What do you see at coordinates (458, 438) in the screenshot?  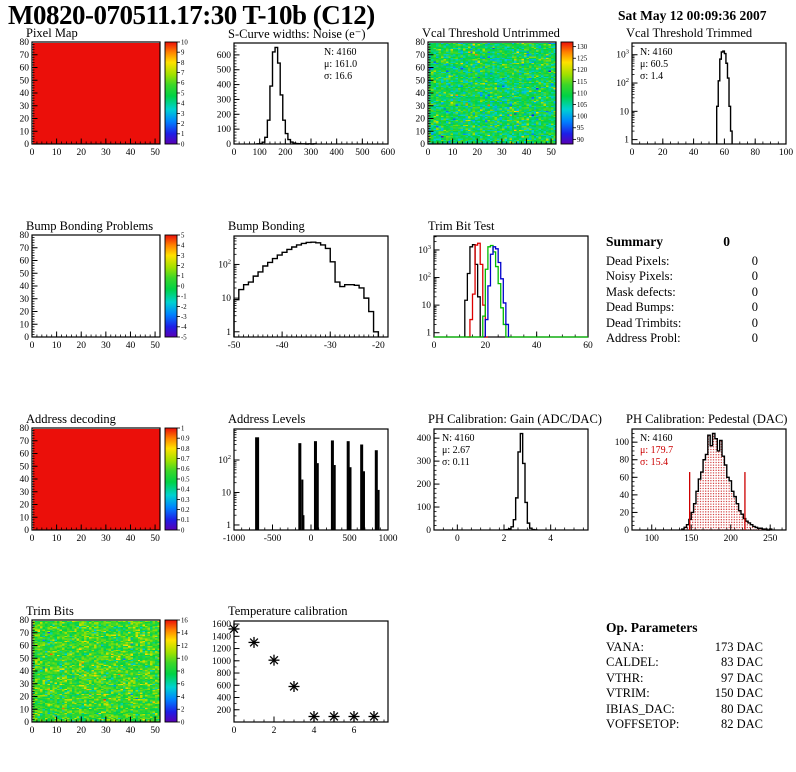 I see `svg-text: N: 4160` at bounding box center [458, 438].